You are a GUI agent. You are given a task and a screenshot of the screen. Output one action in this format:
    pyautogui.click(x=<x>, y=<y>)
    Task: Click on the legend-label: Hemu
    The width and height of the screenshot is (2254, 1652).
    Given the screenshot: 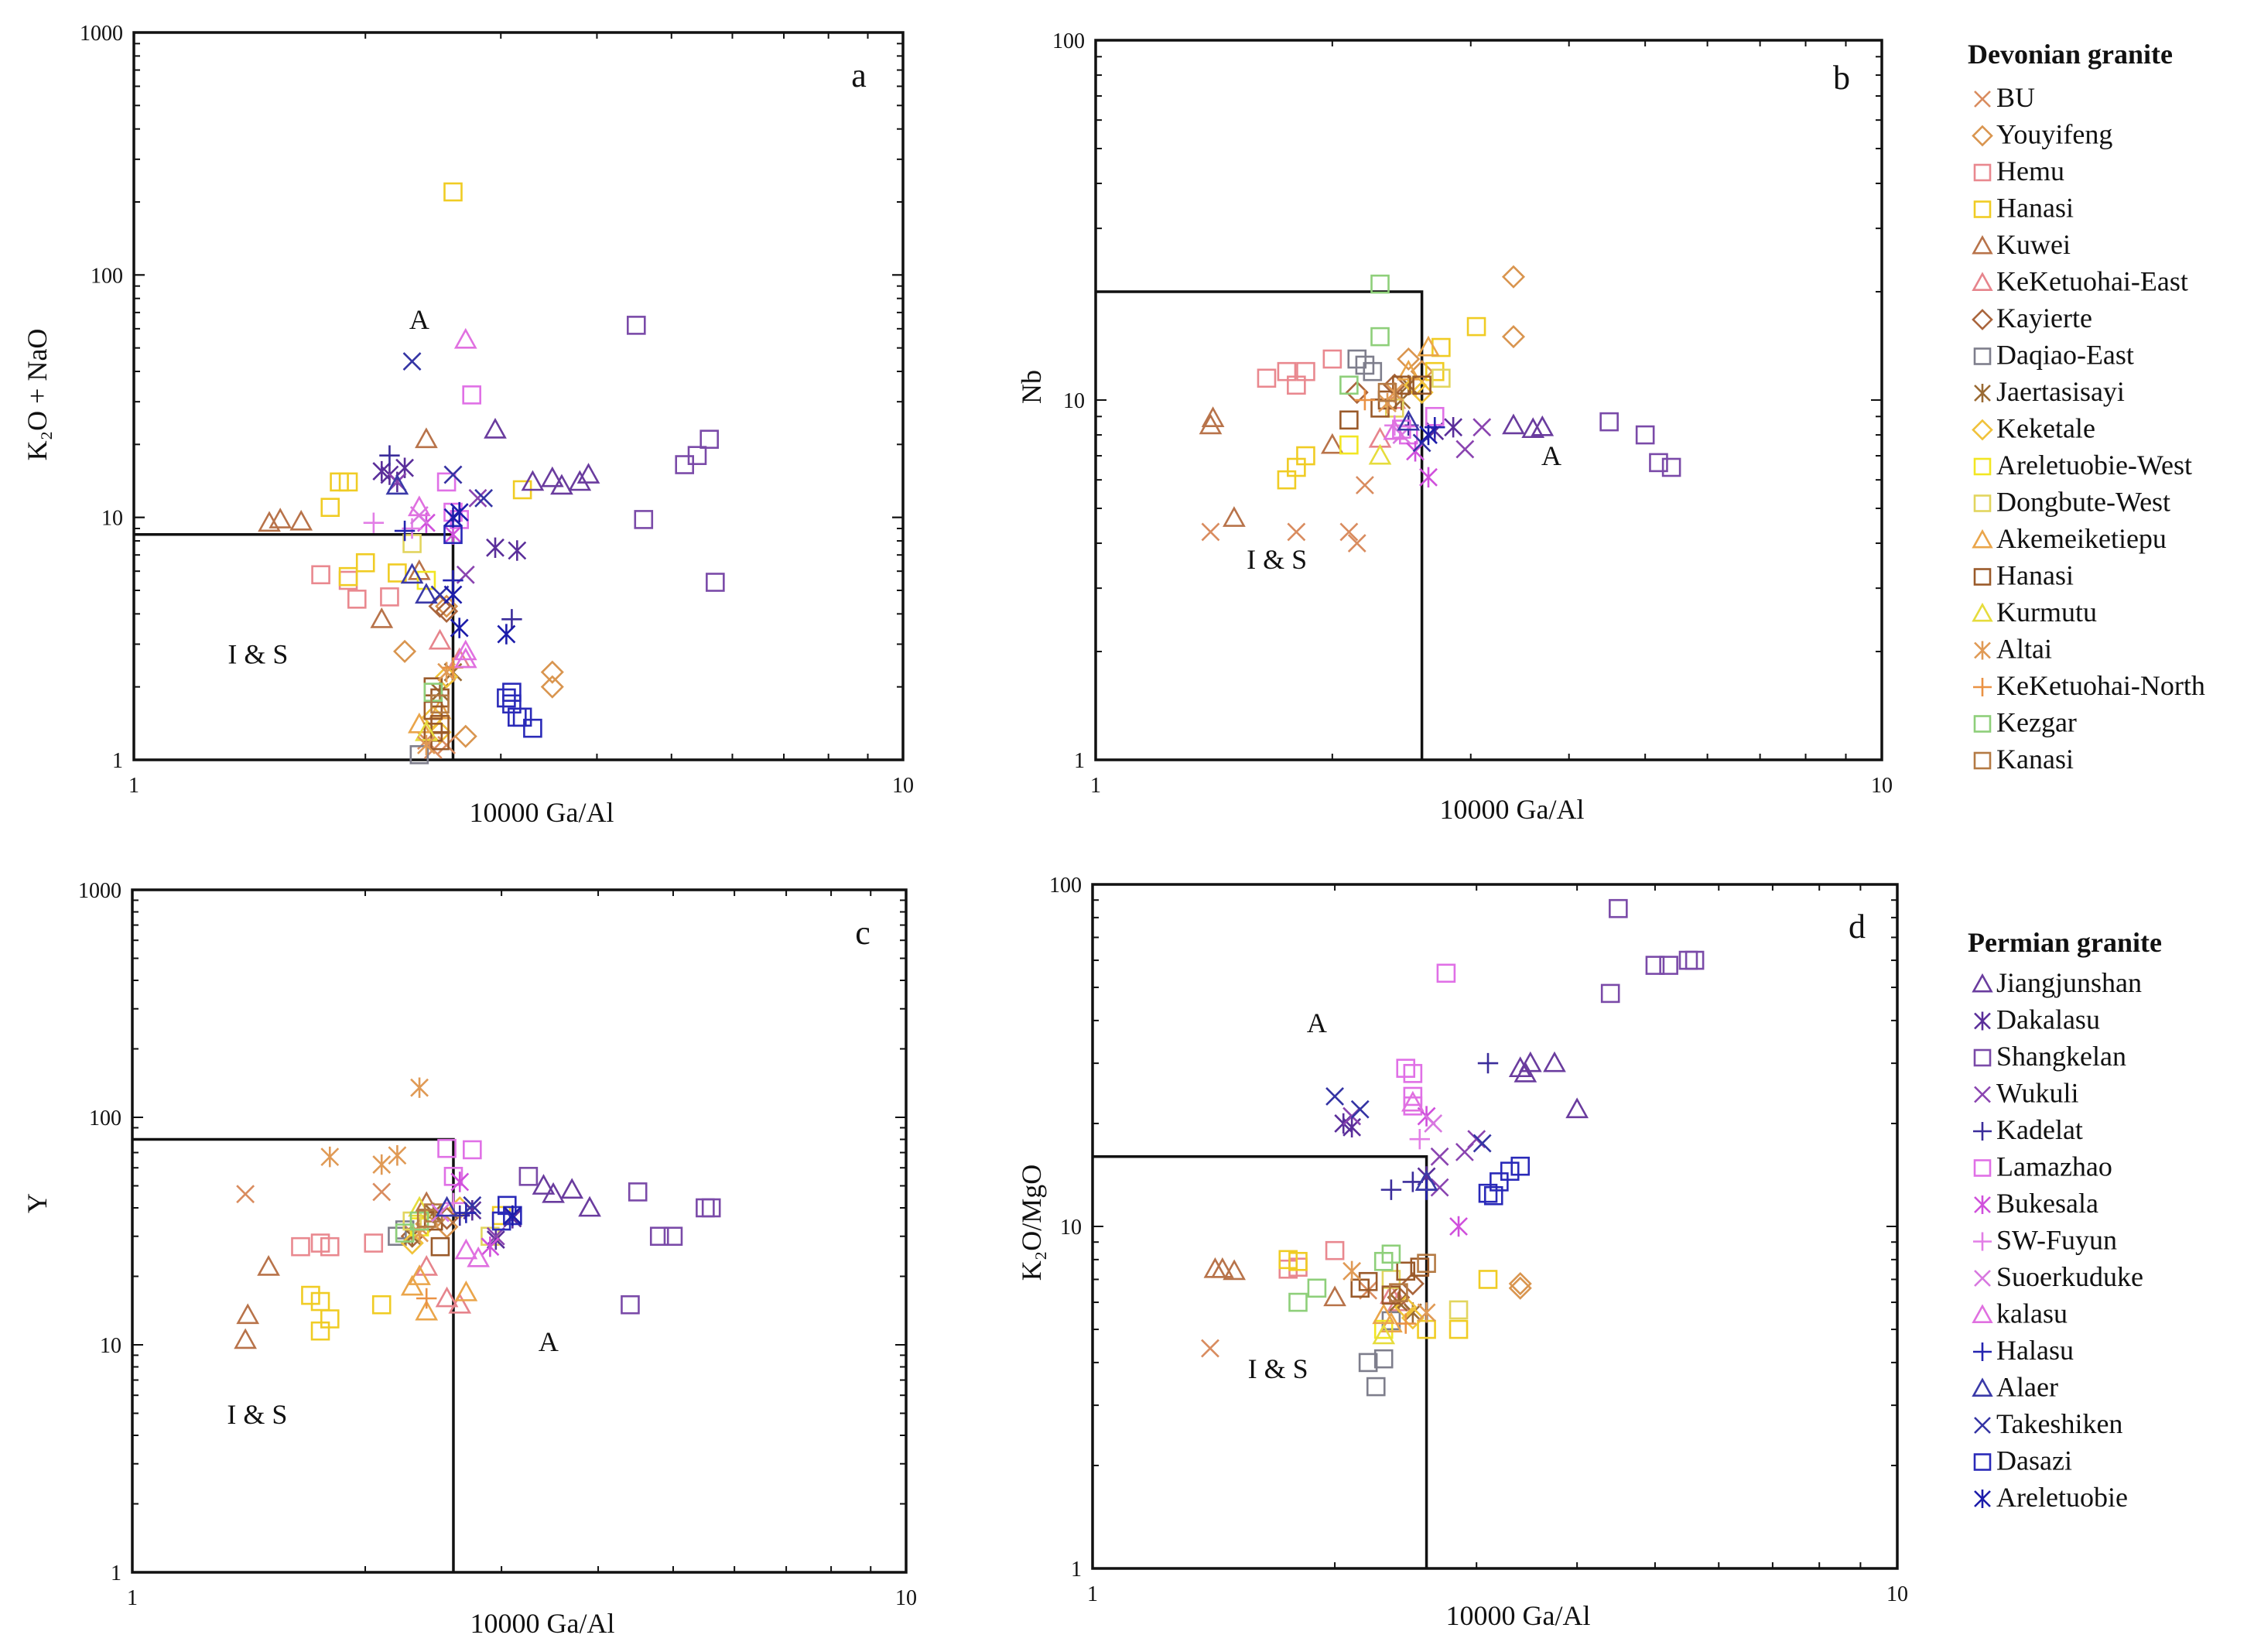 What is the action you would take?
    pyautogui.click(x=2030, y=171)
    